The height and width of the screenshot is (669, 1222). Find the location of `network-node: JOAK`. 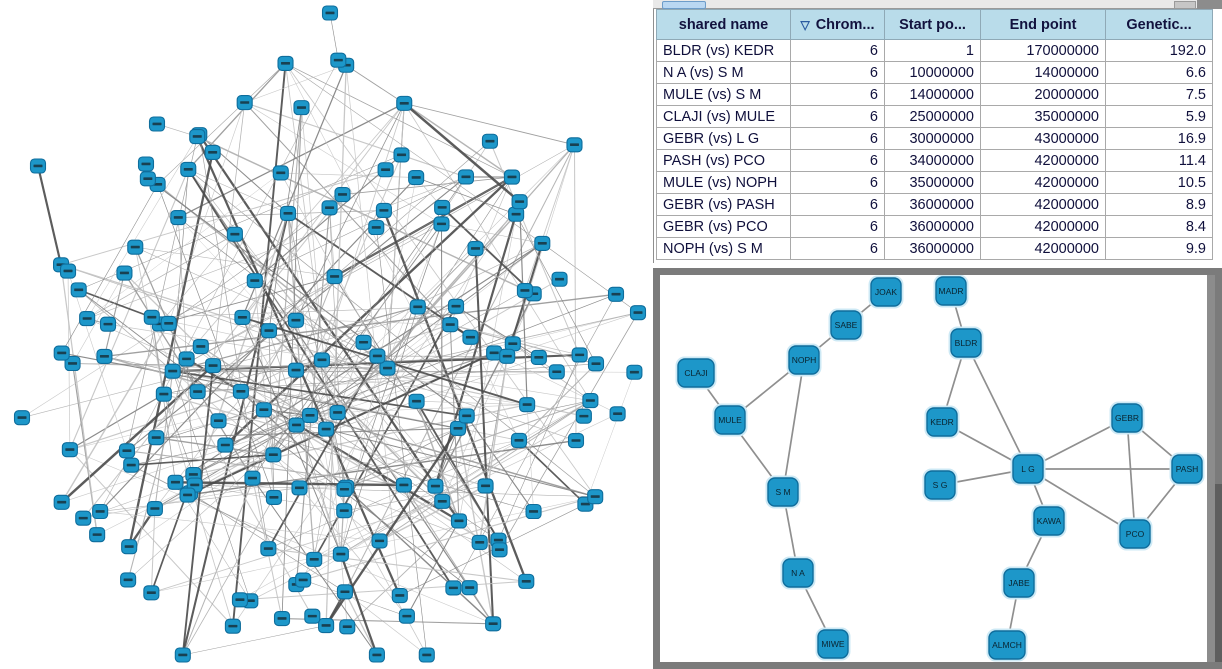

network-node: JOAK is located at coordinates (886, 292).